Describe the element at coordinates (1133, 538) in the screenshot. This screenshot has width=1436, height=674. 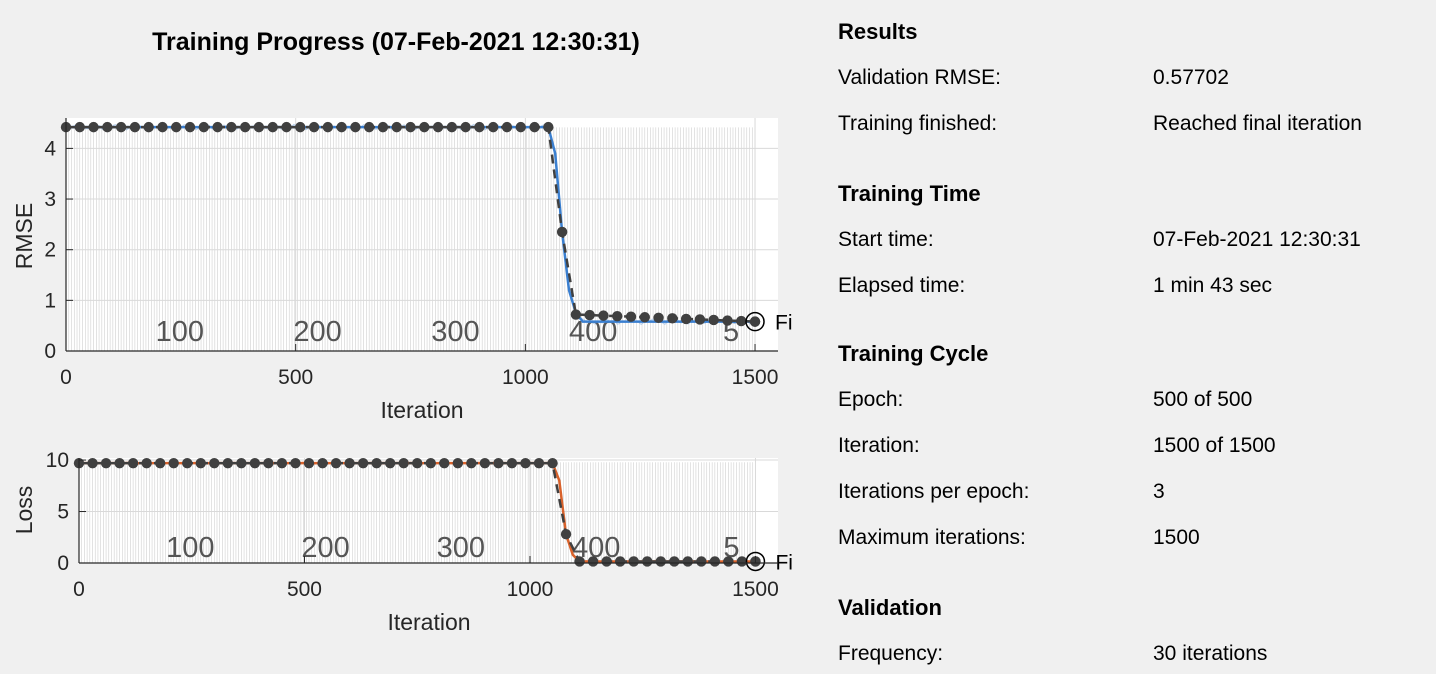
I see `maximum-iterations-row: Maximum iterations: 1500` at that location.